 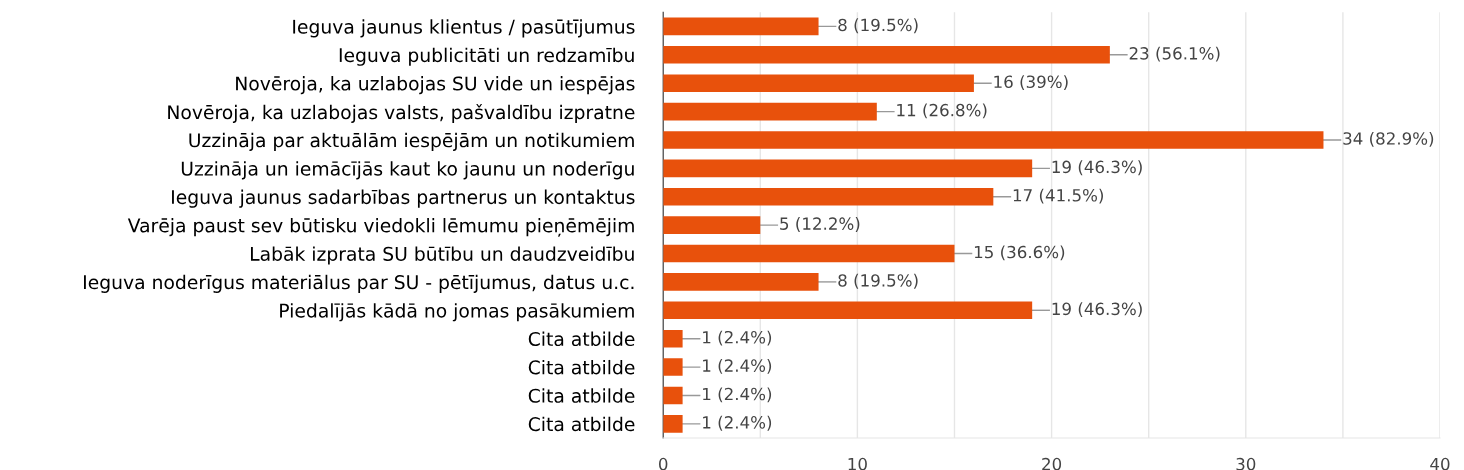 I want to click on y-tick-label: Uzzināja par aktuālām iespējām un notikumiem, so click(x=411, y=141).